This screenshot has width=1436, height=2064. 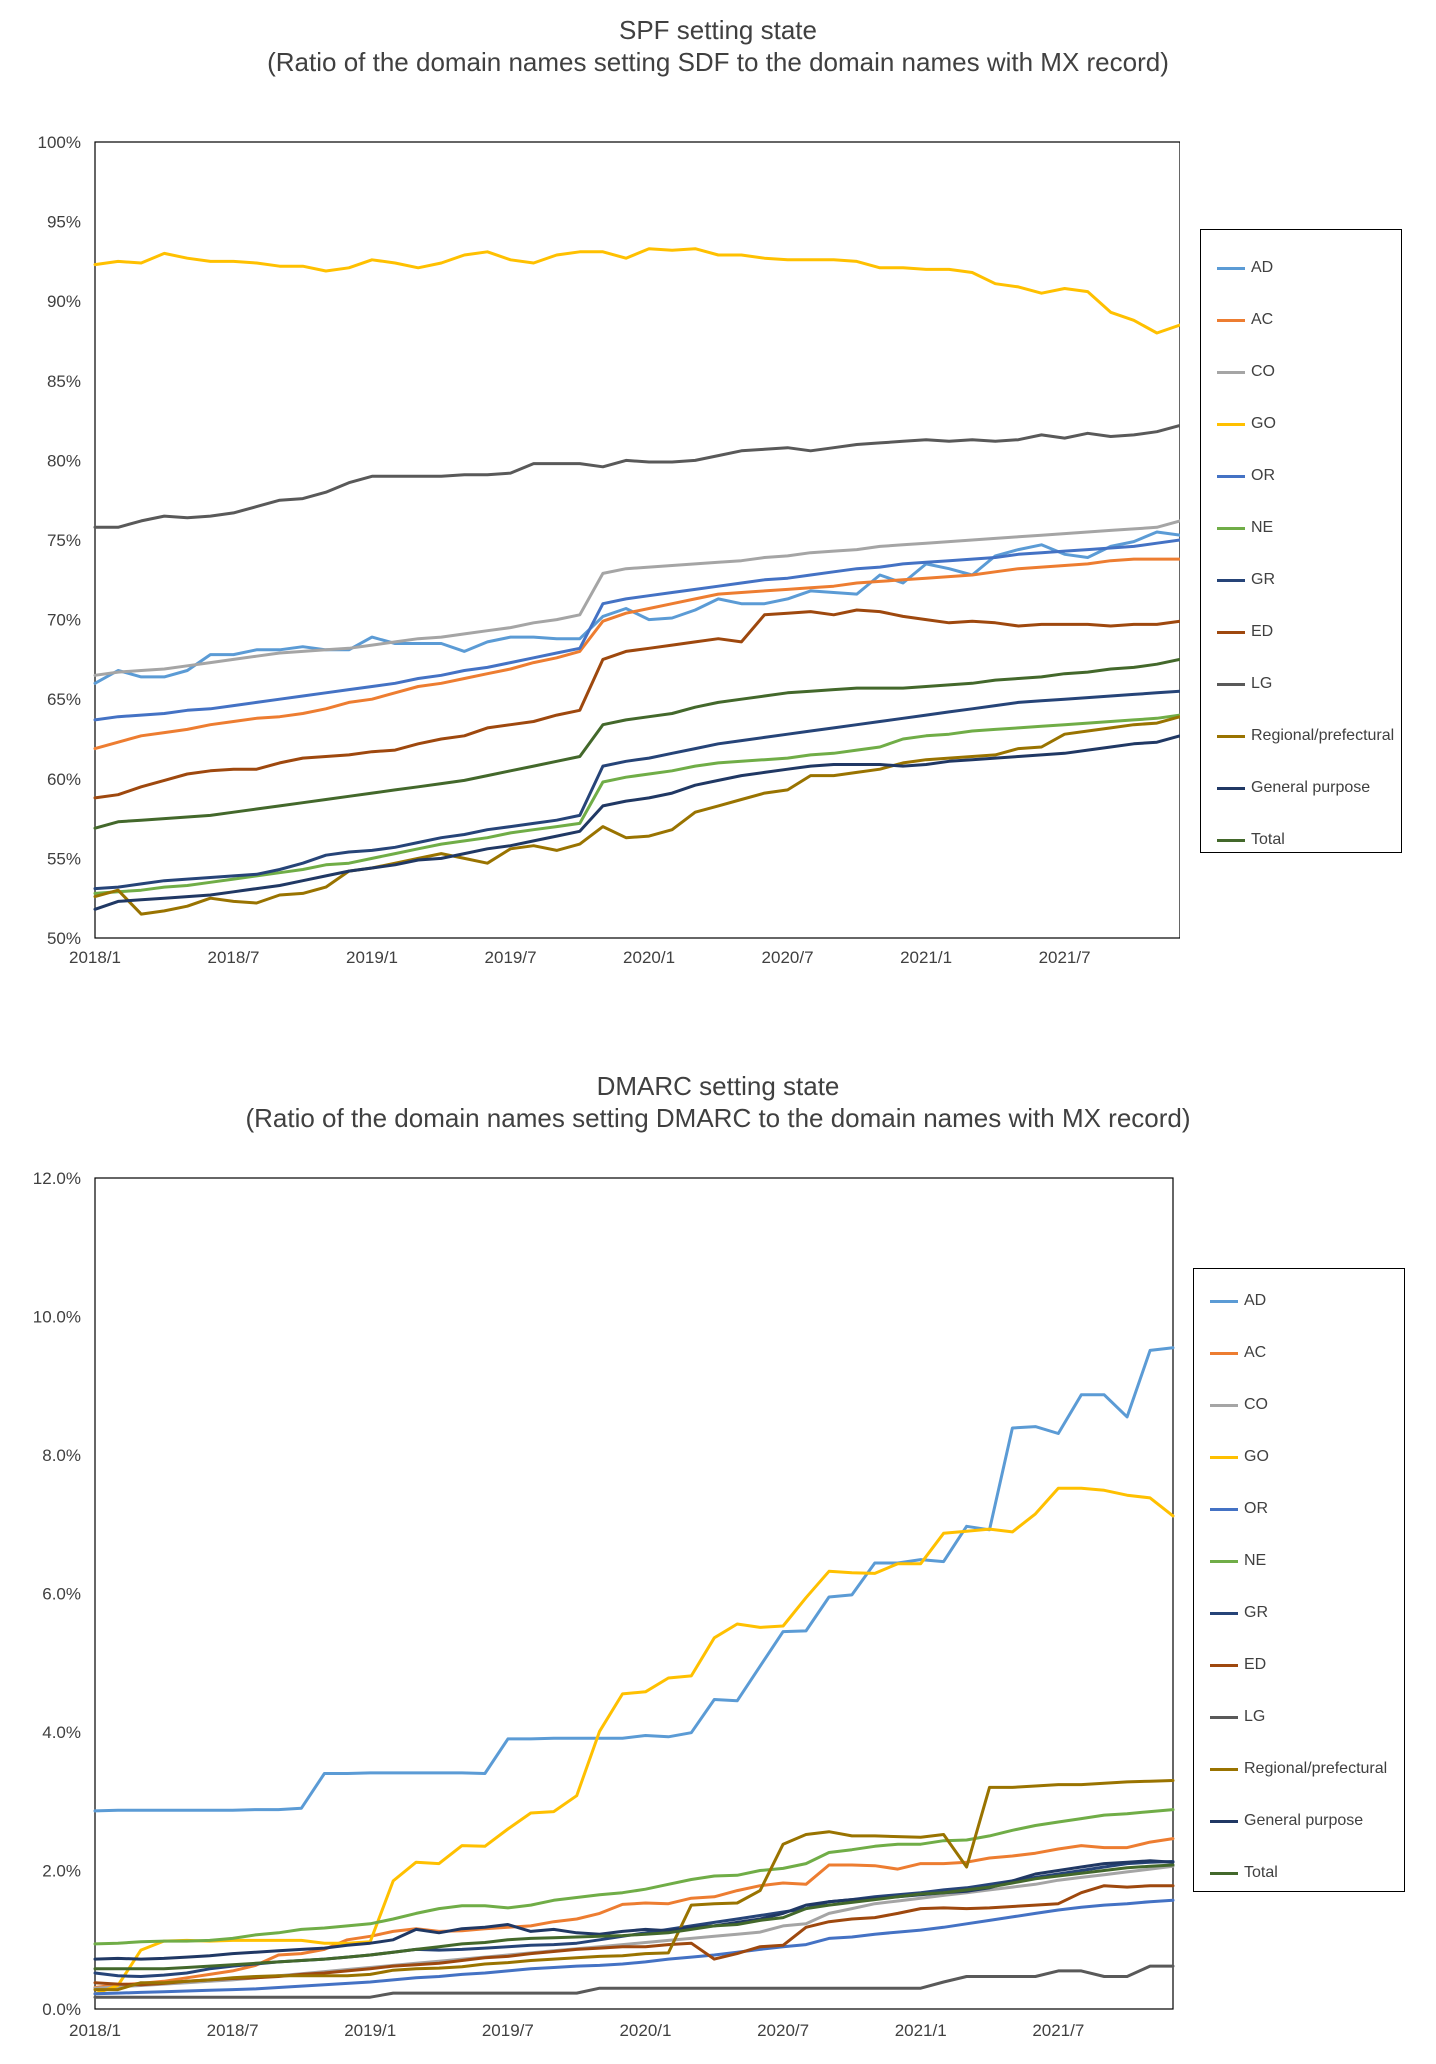 What do you see at coordinates (636, 291) in the screenshot?
I see `series-line-go` at bounding box center [636, 291].